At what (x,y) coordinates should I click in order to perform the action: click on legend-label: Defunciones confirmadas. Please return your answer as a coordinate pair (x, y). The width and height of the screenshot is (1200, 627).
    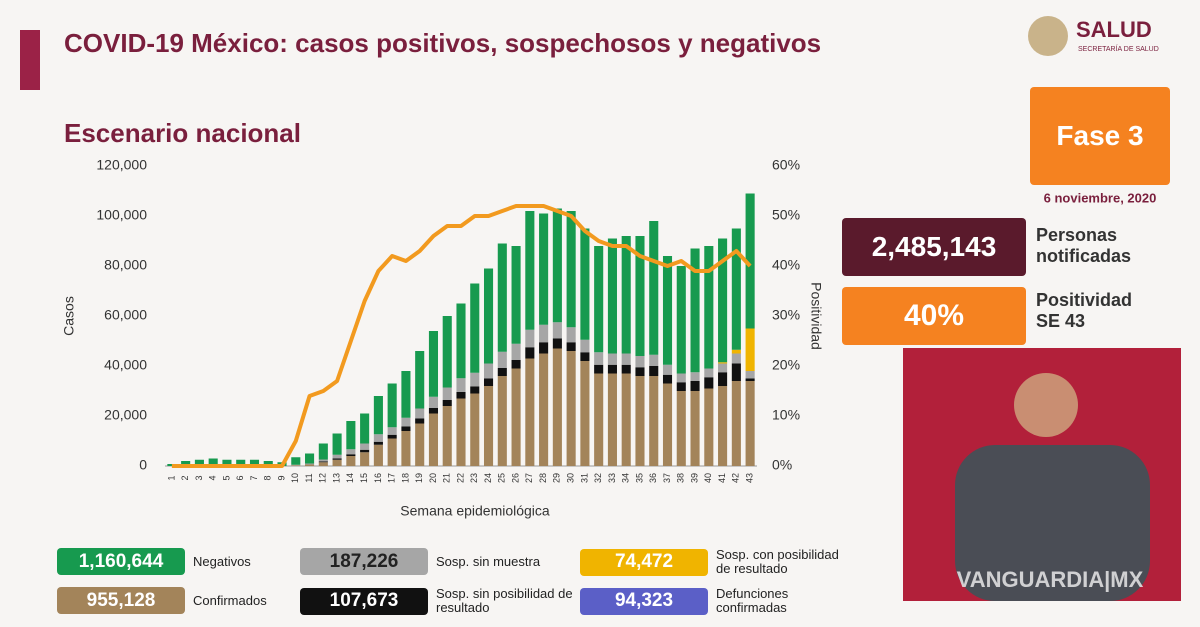
    Looking at the image, I should click on (752, 600).